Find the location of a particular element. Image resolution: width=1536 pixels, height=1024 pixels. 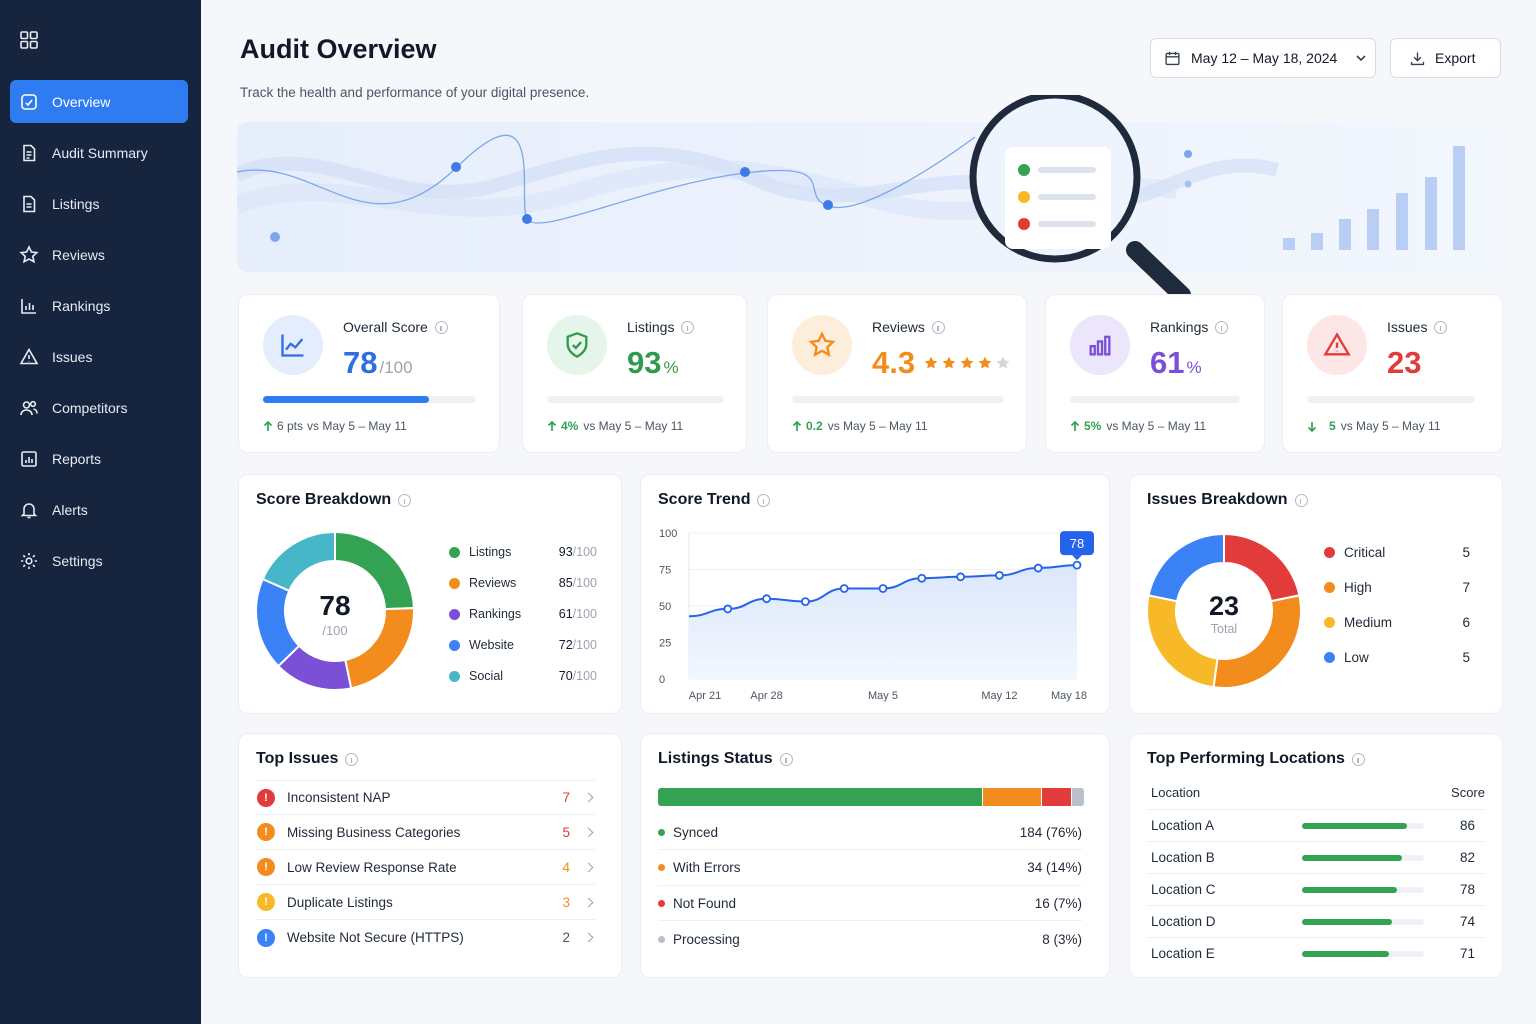

location-row: Location D 74 is located at coordinates (1316, 921).